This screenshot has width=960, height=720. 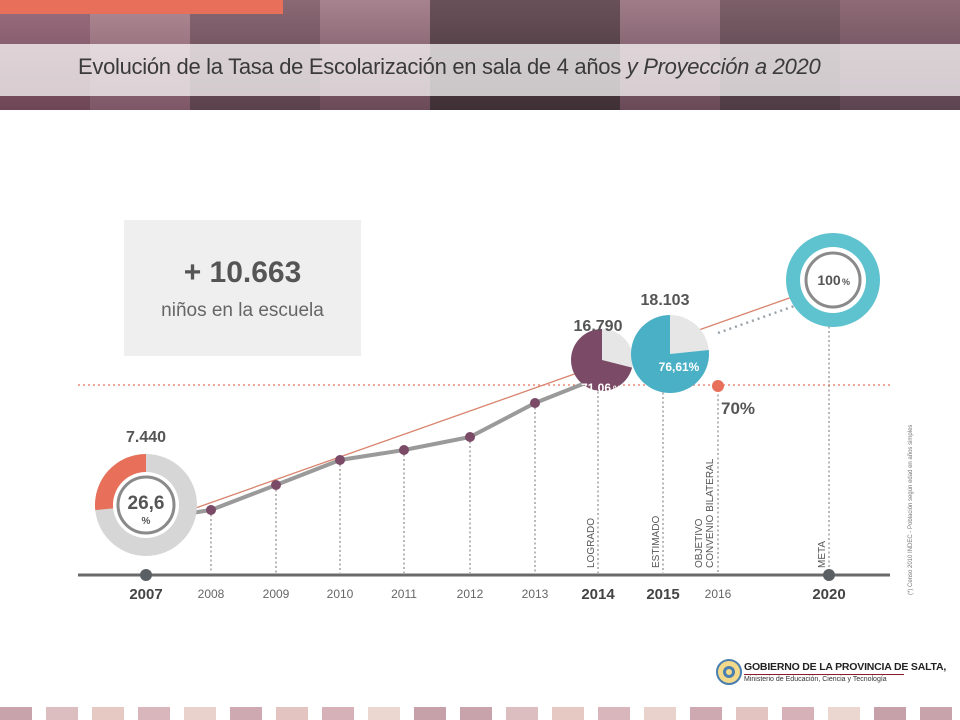 What do you see at coordinates (759, 318) in the screenshot?
I see `projection-dotted-line` at bounding box center [759, 318].